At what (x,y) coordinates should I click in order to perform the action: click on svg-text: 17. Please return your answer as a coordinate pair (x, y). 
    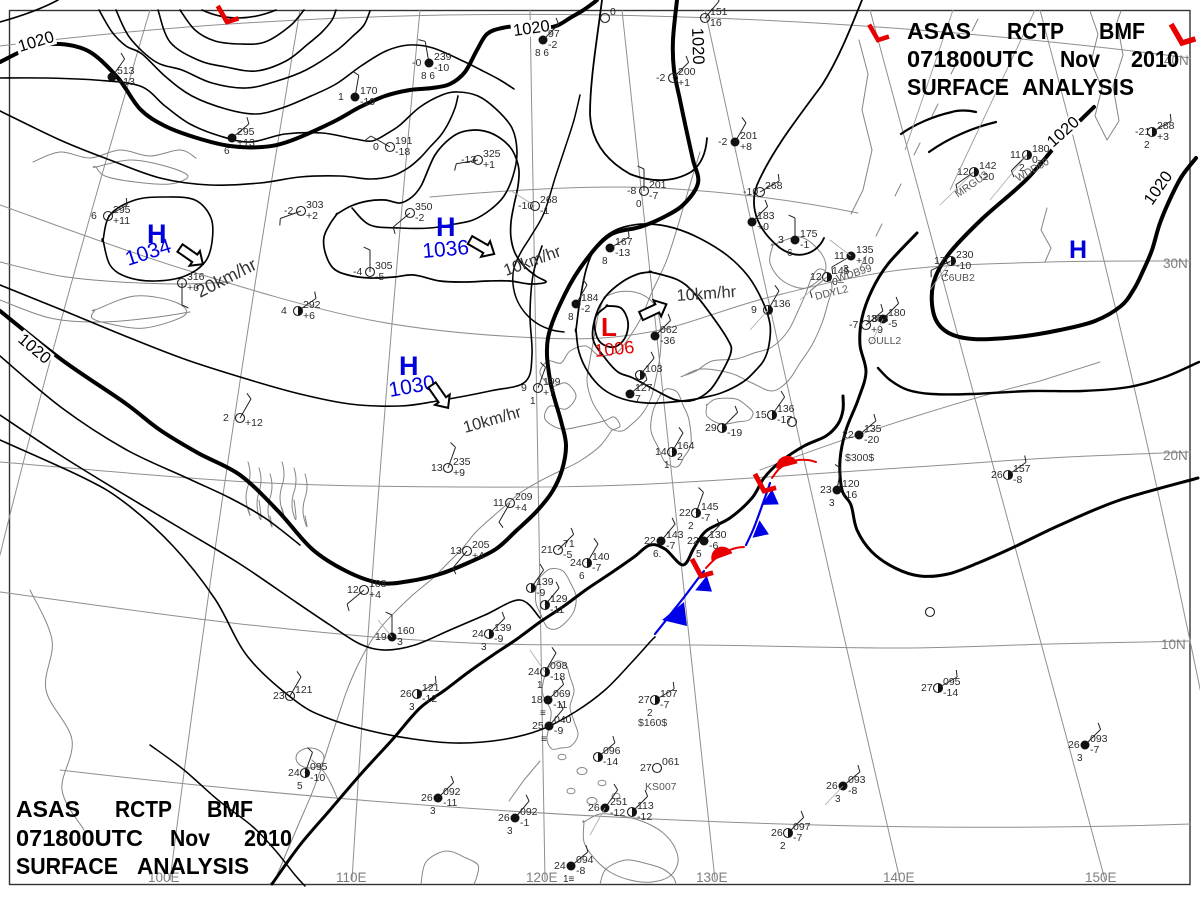
    Looking at the image, I should click on (940, 261).